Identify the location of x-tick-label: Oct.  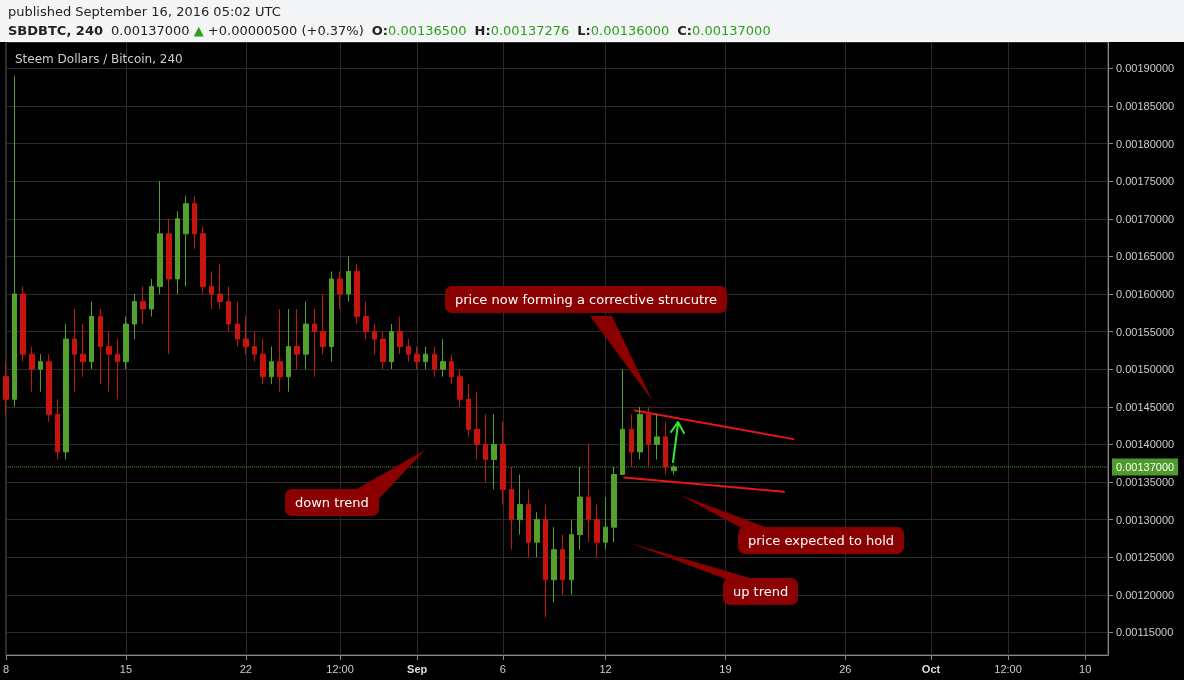
(931, 668).